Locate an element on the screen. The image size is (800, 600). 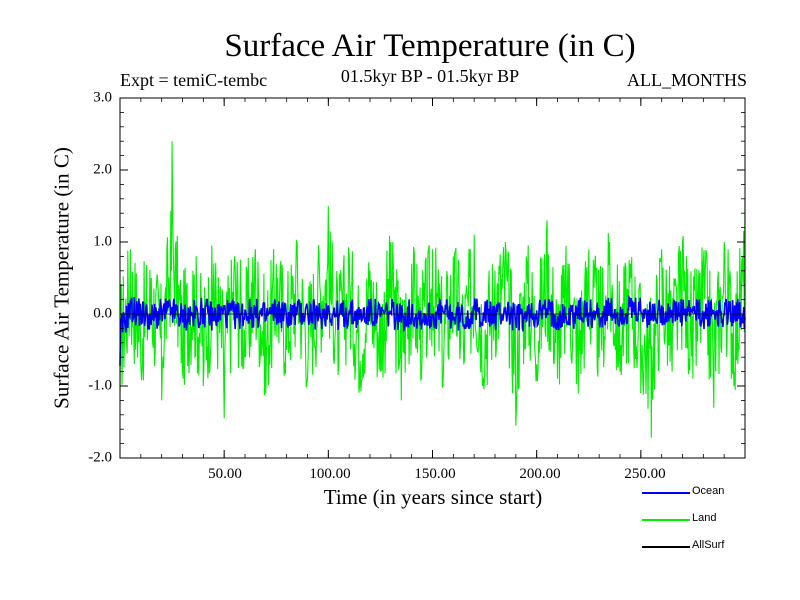
legend-swatch-allsurf is located at coordinates (666, 547).